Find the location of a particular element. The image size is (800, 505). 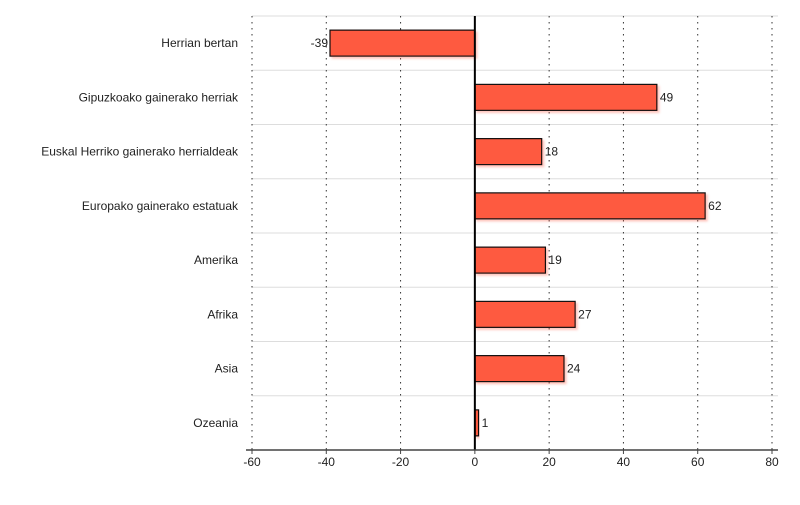

category-label: Gipuzkoako gainerako herriak is located at coordinates (159, 97).